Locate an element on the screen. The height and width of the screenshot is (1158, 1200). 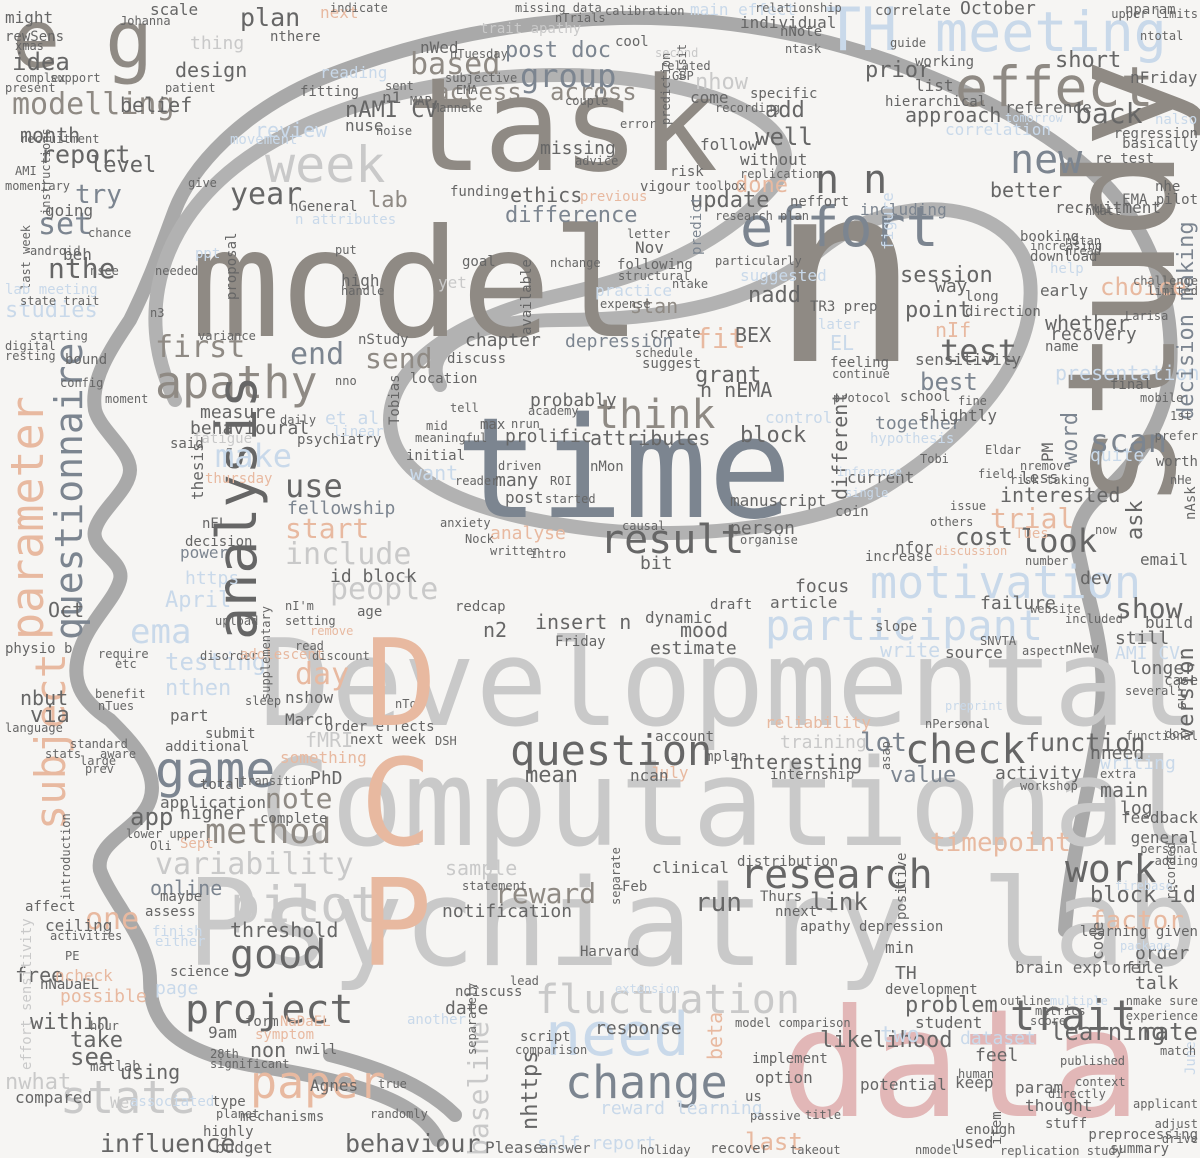
word-extra: extra is located at coordinates (1118, 774).